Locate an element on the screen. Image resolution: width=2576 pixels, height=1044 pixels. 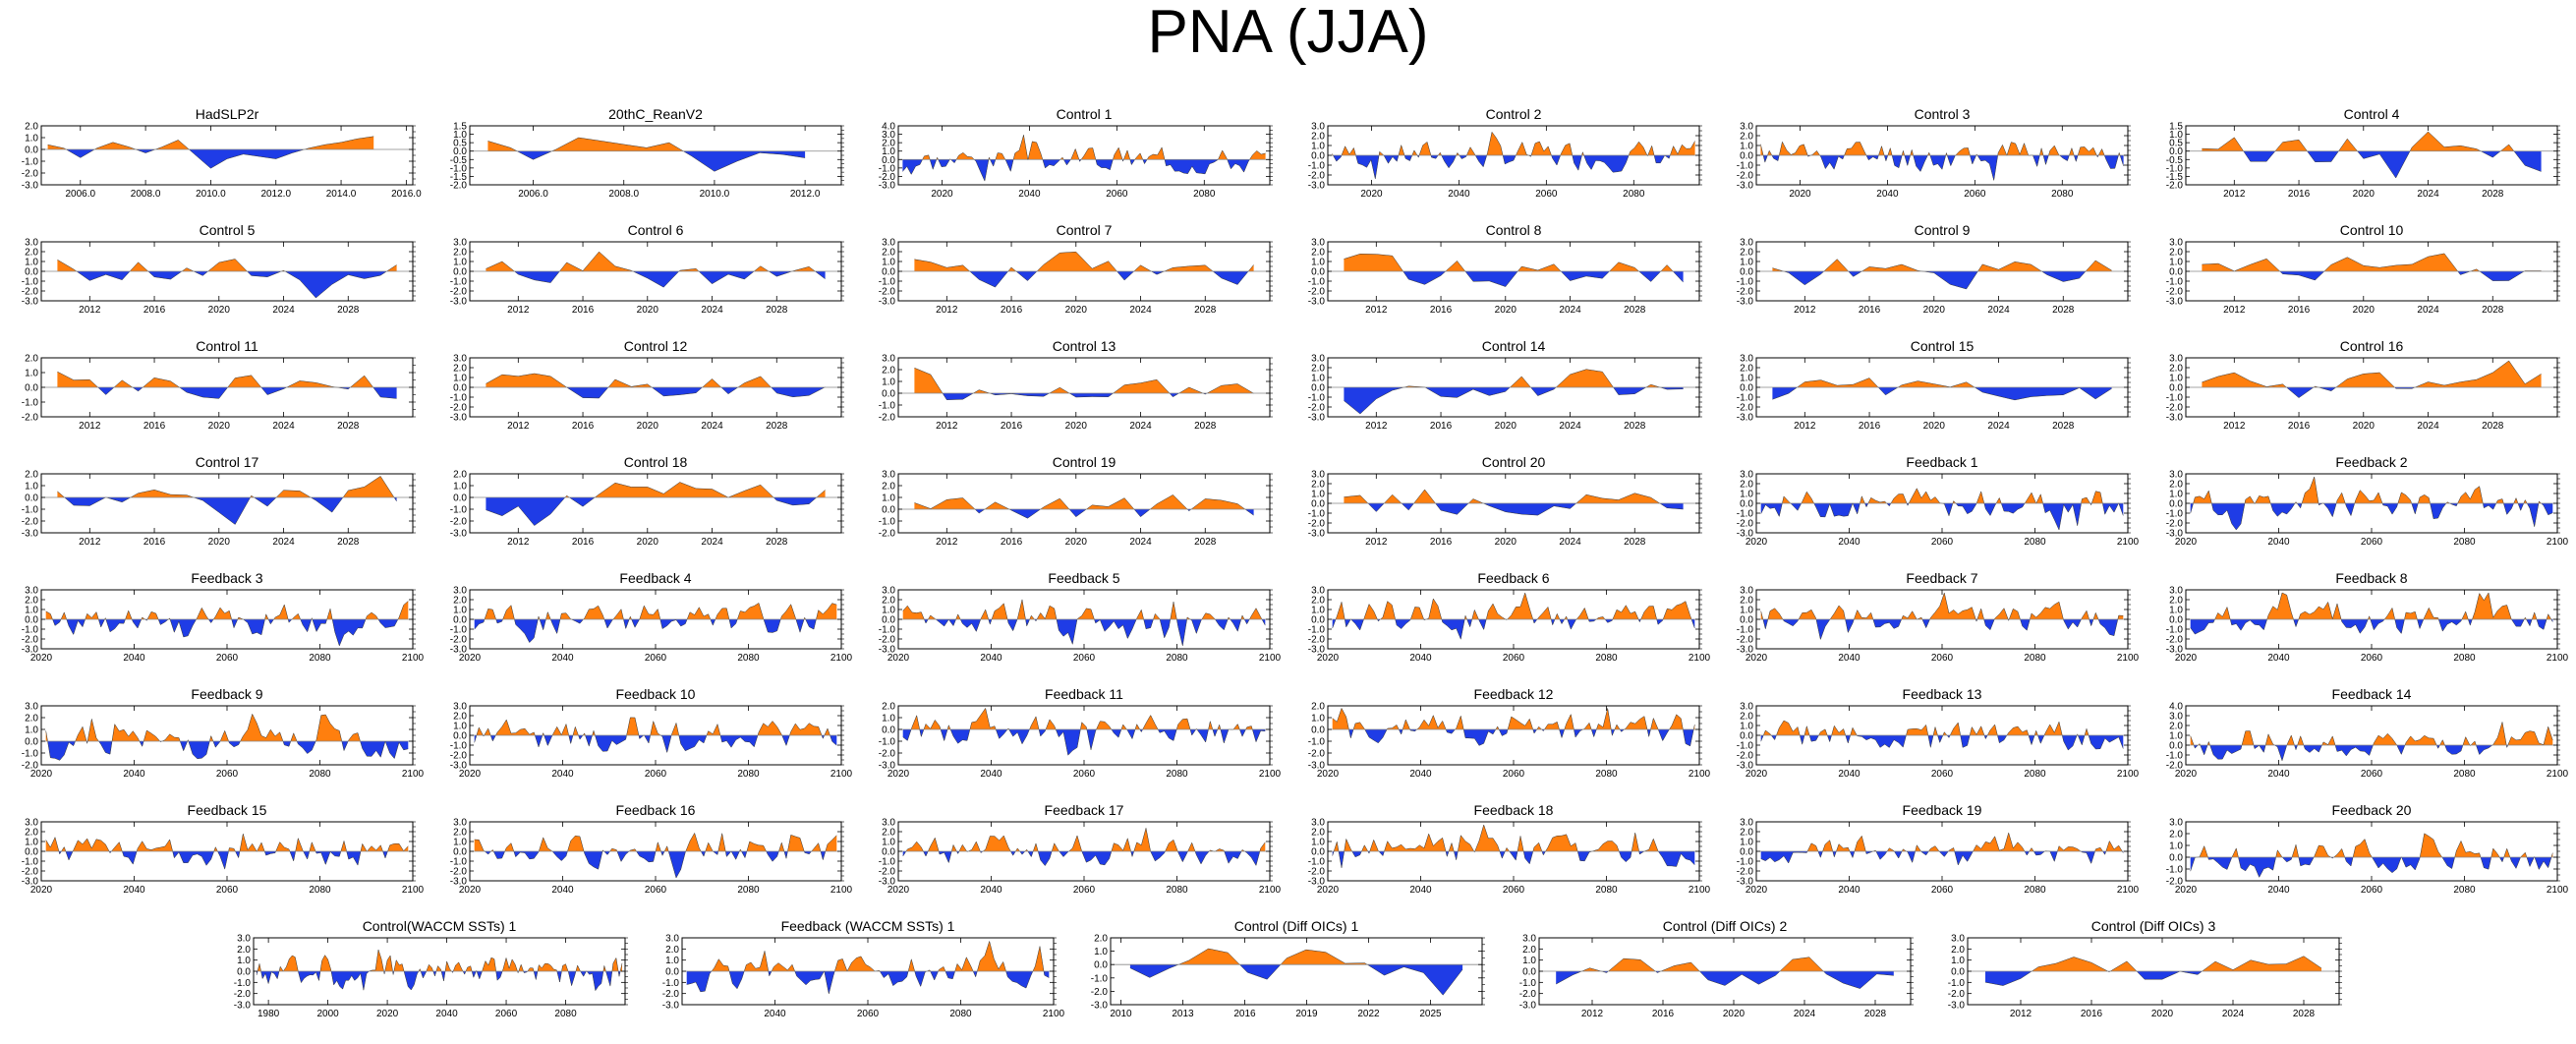
x-tick-label: 2024 is located at coordinates (284, 542).